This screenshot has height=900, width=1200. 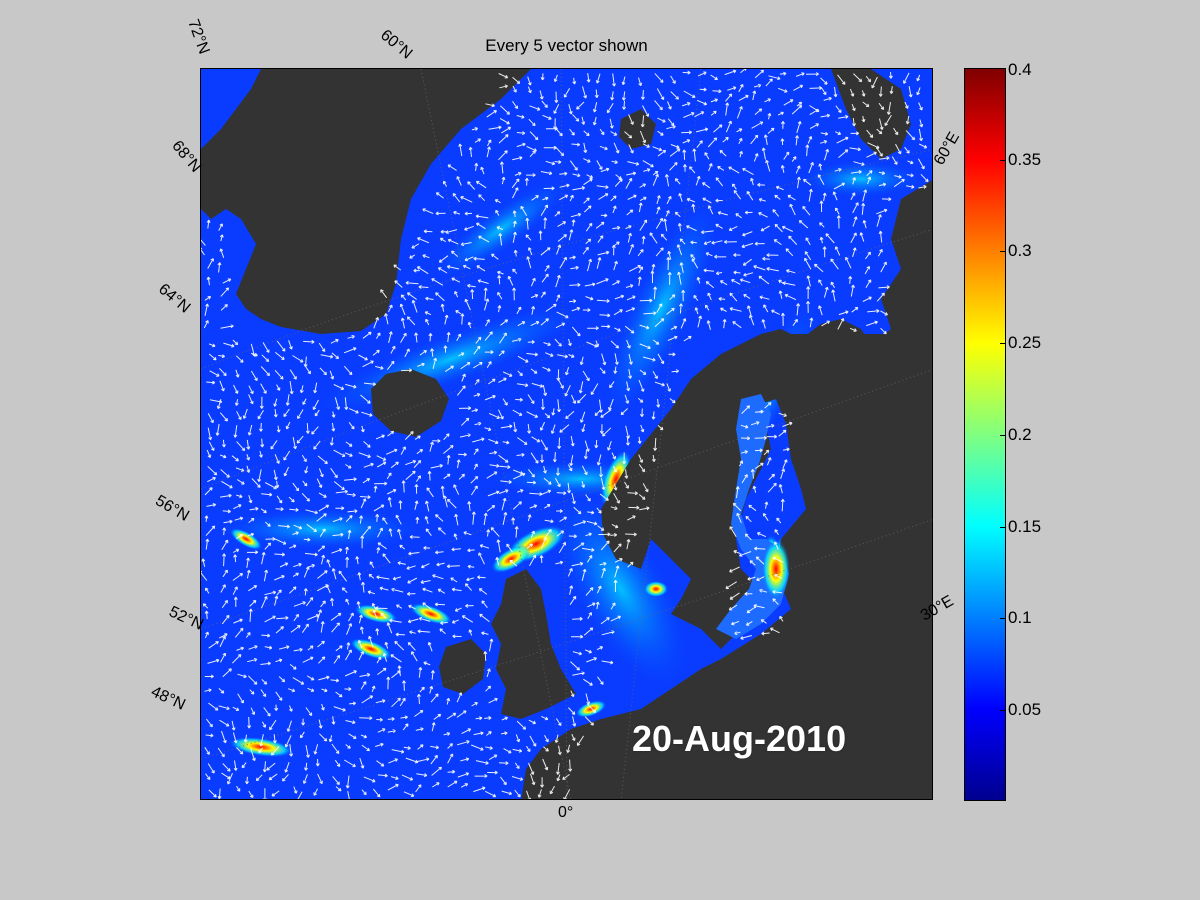 I want to click on iceland, so click(x=410, y=403).